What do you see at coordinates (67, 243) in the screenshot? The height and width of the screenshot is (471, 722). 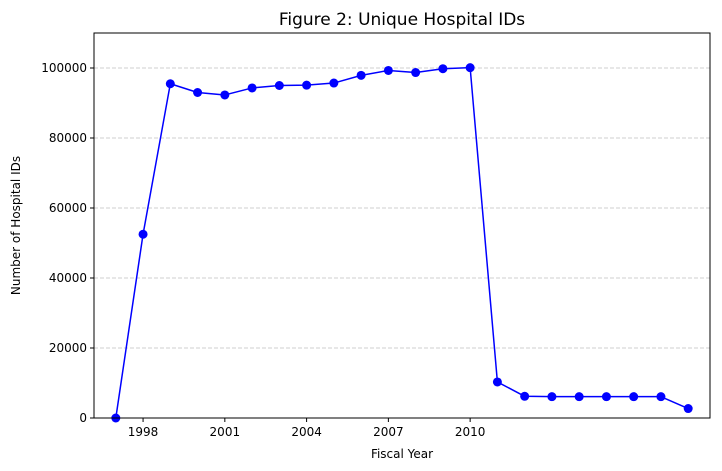 I see `y-axis: 0 20000 40000 60000 80000 100000` at bounding box center [67, 243].